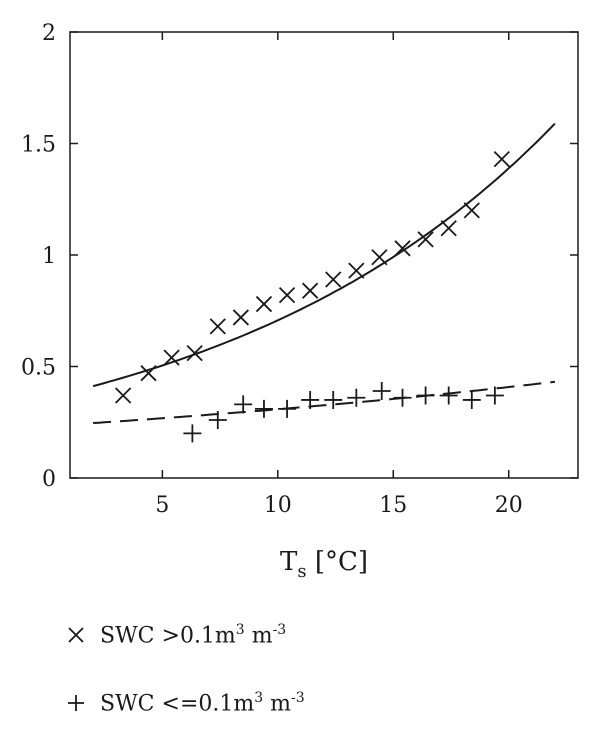 The image size is (600, 737). What do you see at coordinates (162, 505) in the screenshot?
I see `x-tick-label: 5` at bounding box center [162, 505].